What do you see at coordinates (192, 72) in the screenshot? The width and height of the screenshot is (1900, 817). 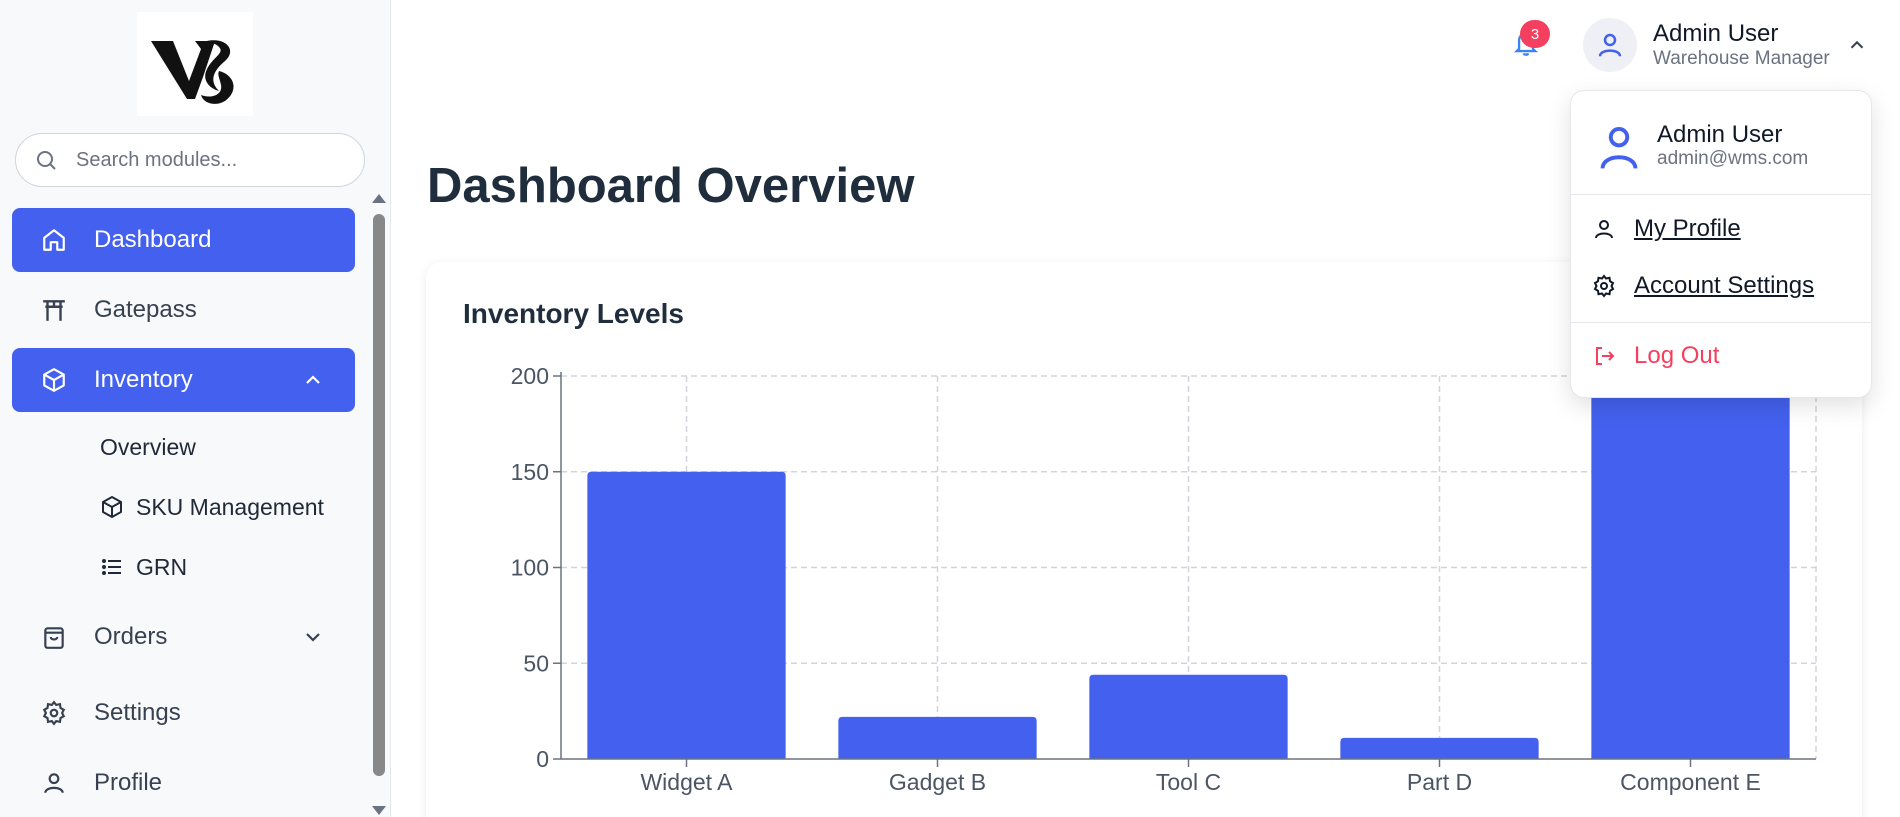 I see `ws-logo-icon` at bounding box center [192, 72].